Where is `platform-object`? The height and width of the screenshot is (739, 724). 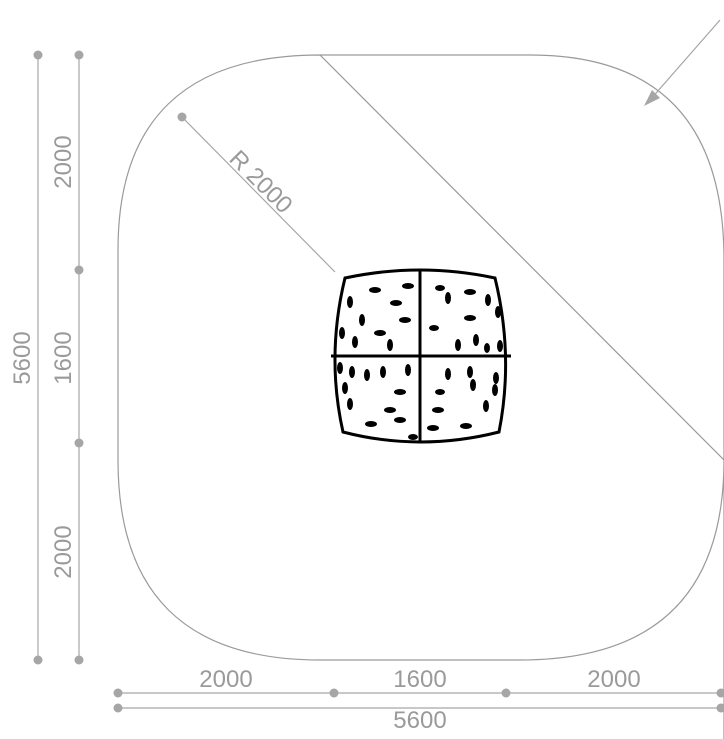
platform-object is located at coordinates (421, 356).